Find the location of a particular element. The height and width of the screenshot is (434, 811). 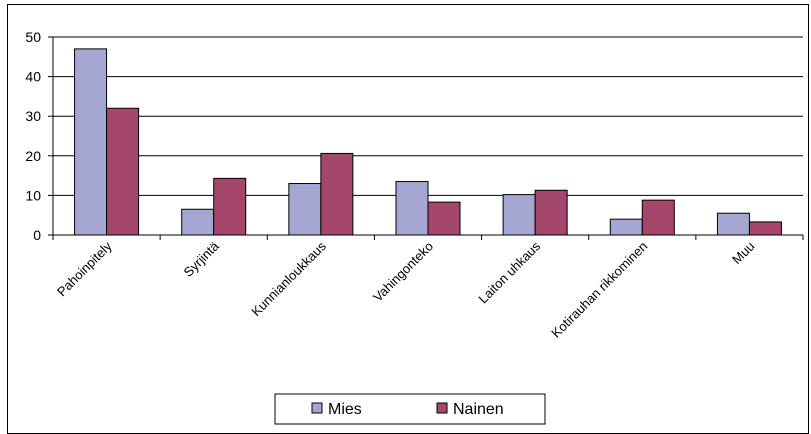

x-tick-label: Laiton uhkaus is located at coordinates (509, 272).